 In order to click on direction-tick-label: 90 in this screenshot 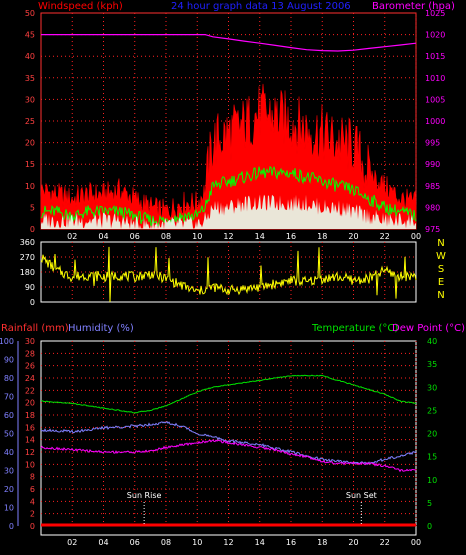, I will do `click(30, 287)`.